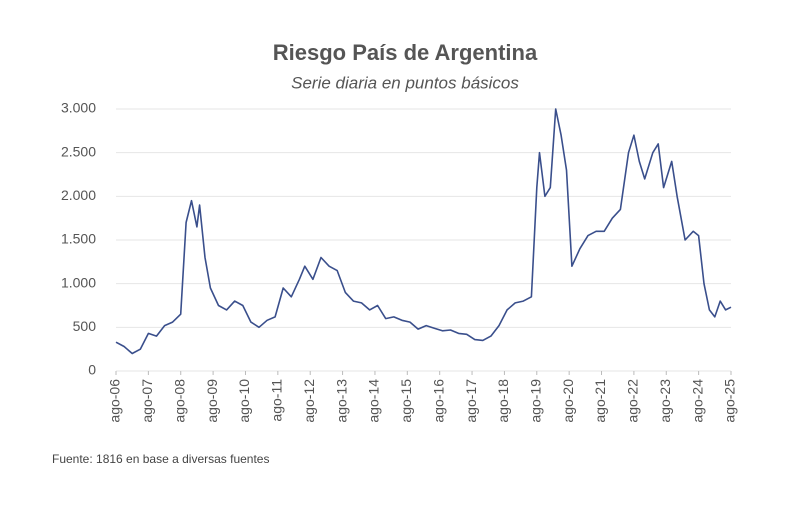 The height and width of the screenshot is (519, 800). Describe the element at coordinates (92, 370) in the screenshot. I see `y-tick-label: 0` at that location.